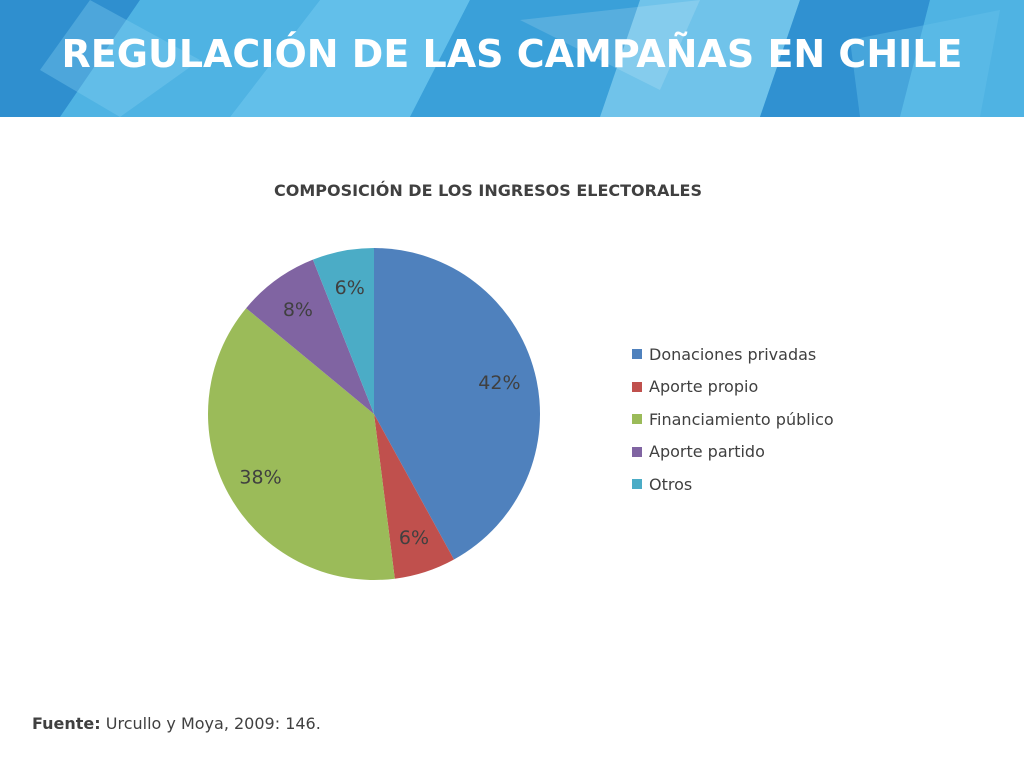 This screenshot has width=1024, height=768. What do you see at coordinates (707, 452) in the screenshot?
I see `legend-label: Aporte partido` at bounding box center [707, 452].